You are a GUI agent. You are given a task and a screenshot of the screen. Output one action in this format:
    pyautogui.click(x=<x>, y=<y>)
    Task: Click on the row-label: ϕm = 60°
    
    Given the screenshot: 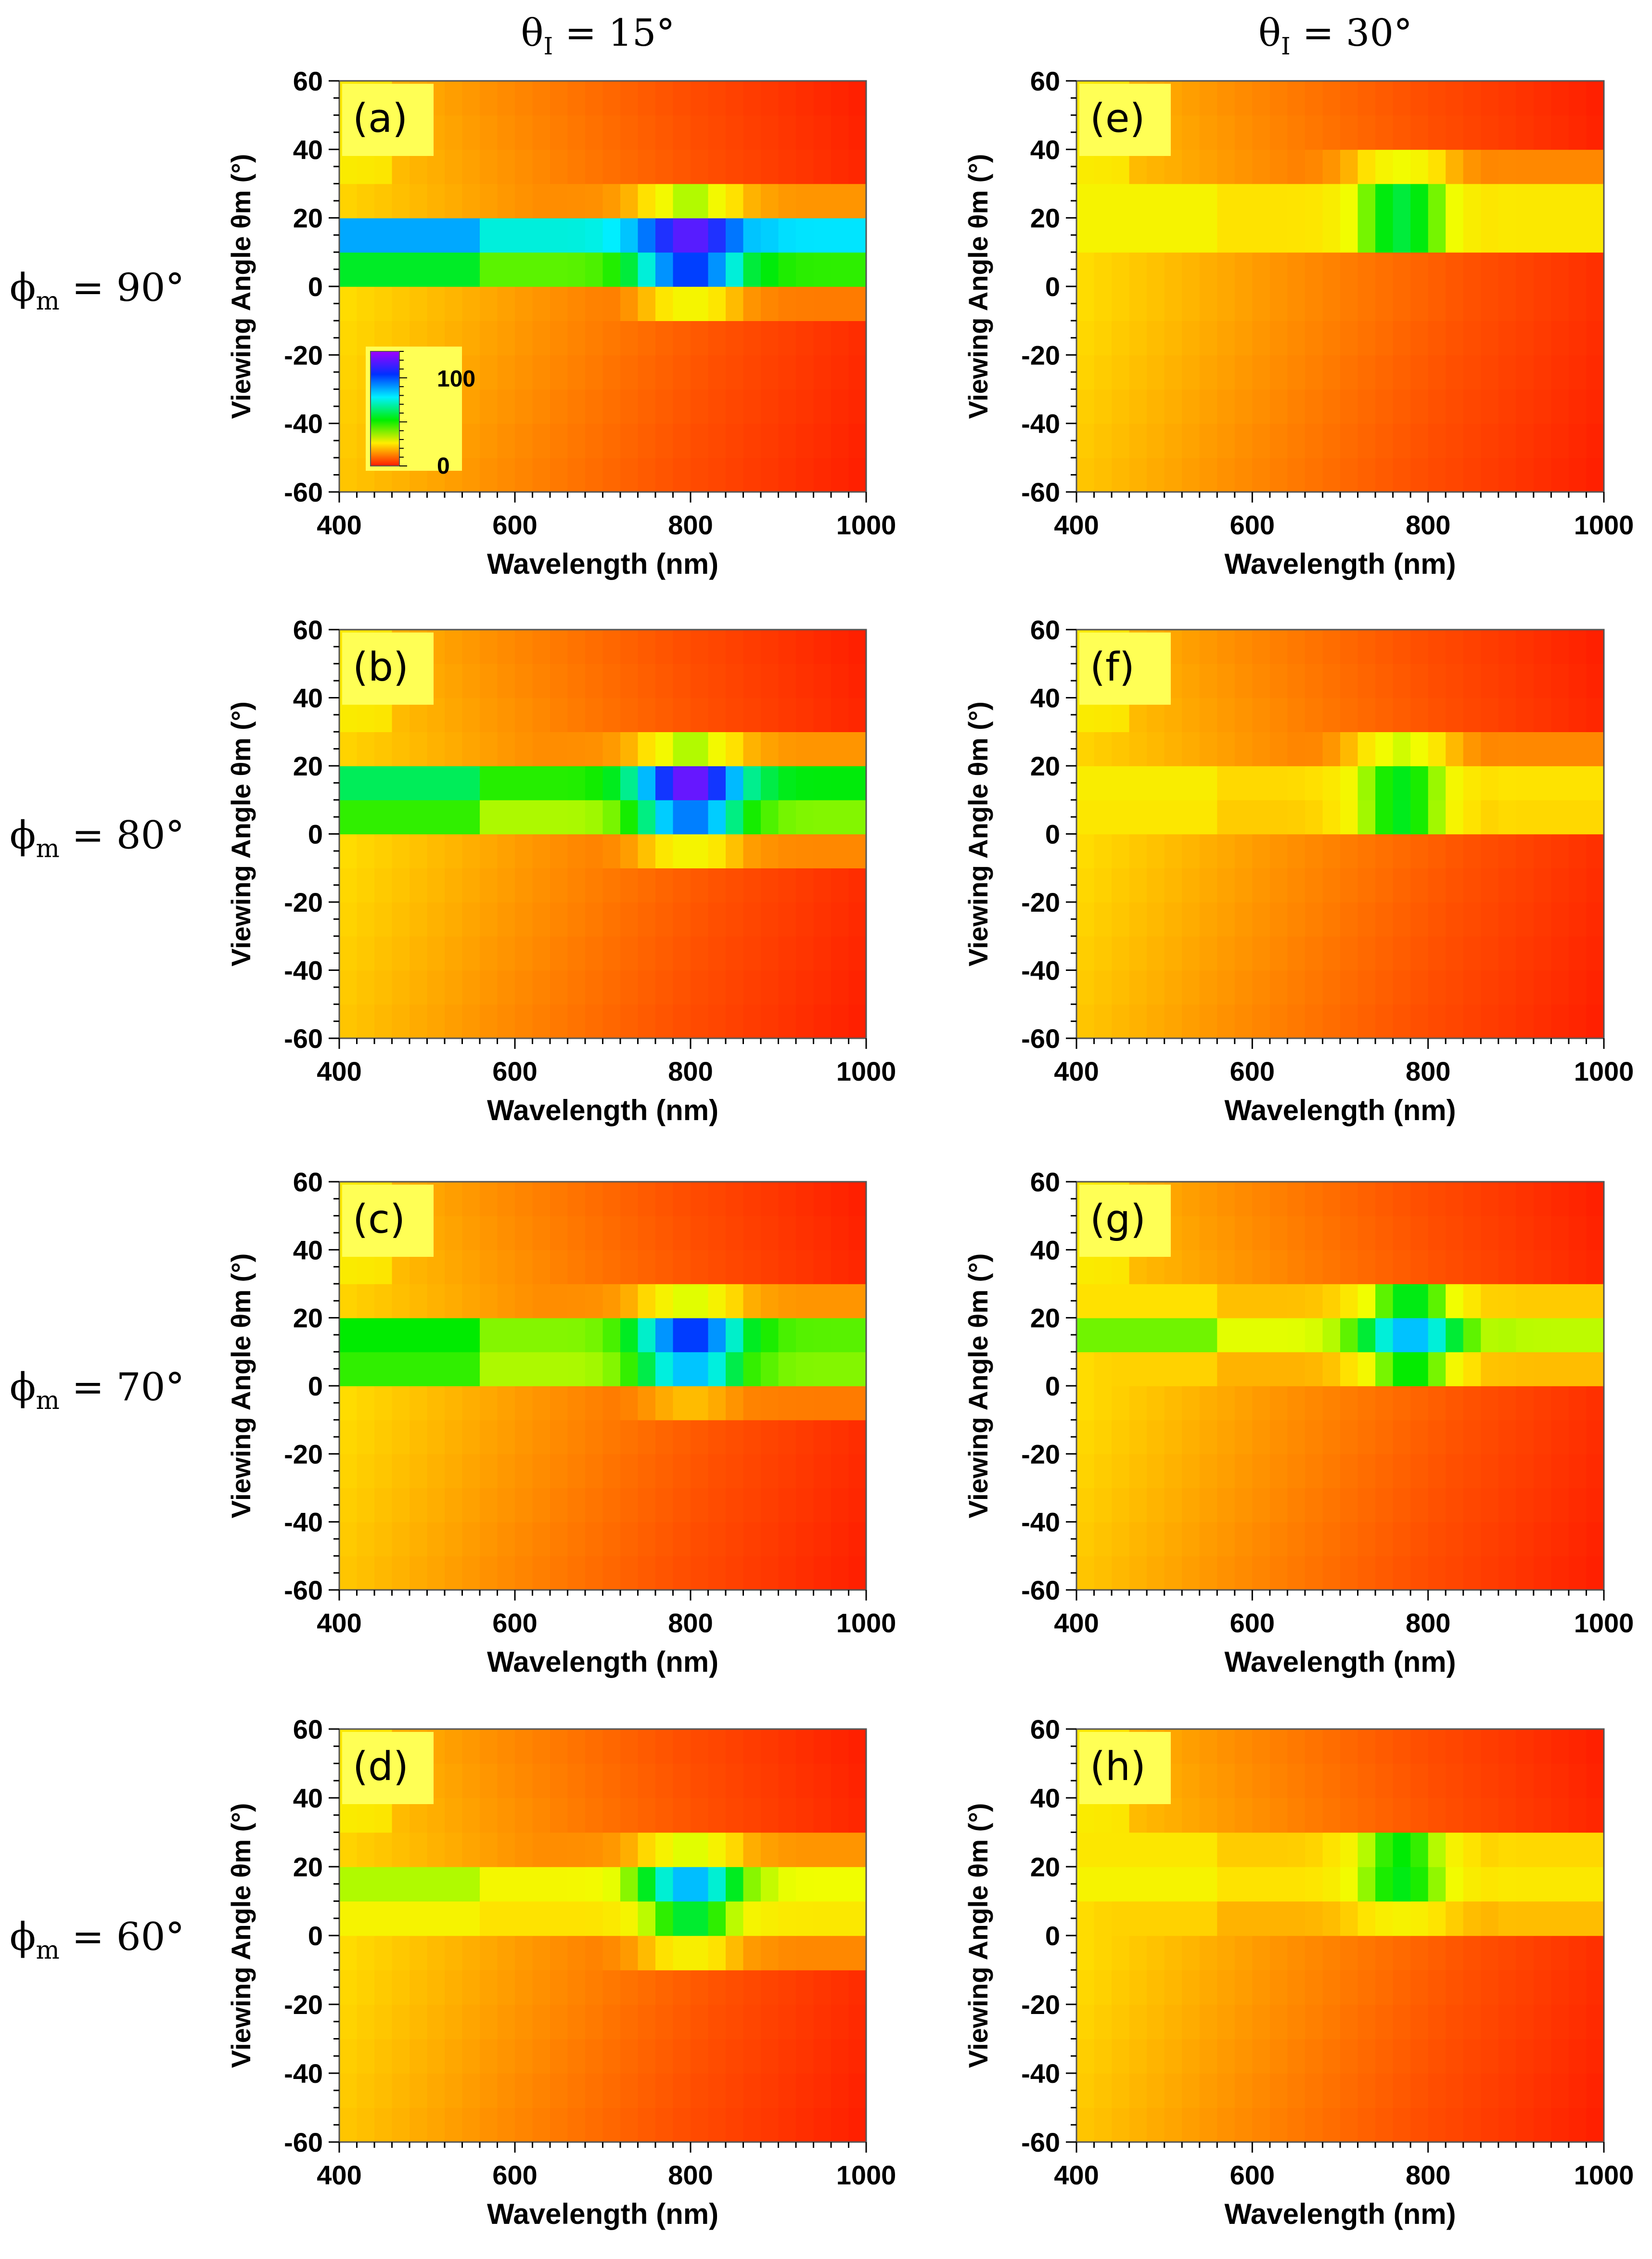 What is the action you would take?
    pyautogui.click(x=98, y=1939)
    